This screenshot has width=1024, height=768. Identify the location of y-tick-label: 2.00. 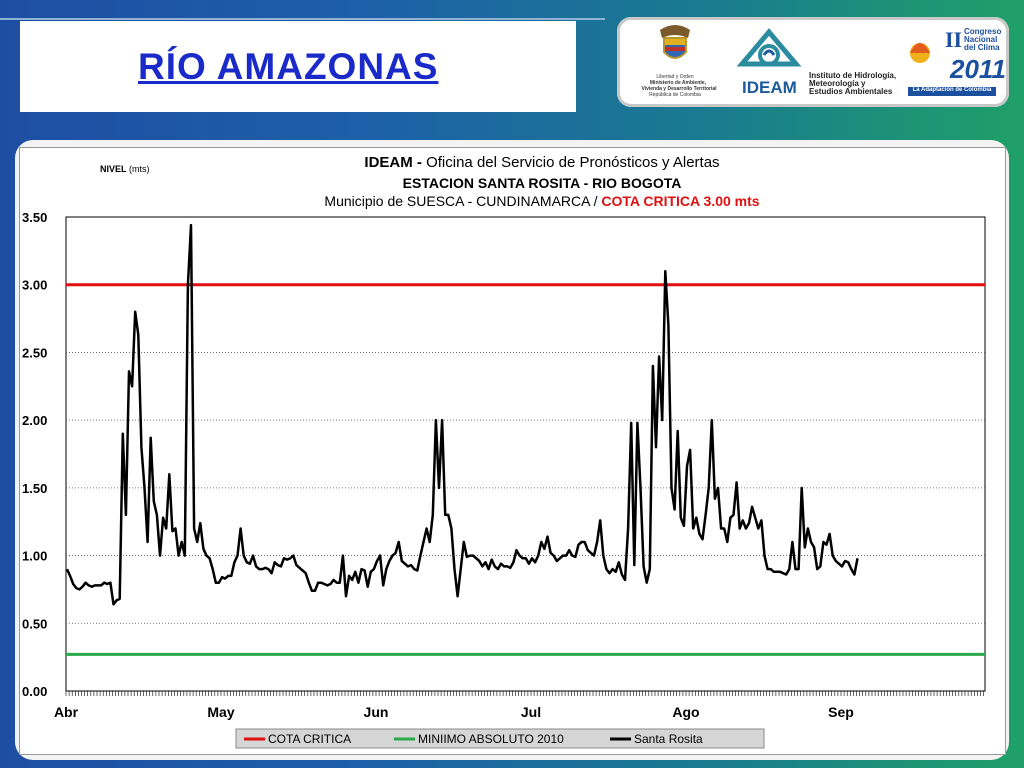
(34, 420).